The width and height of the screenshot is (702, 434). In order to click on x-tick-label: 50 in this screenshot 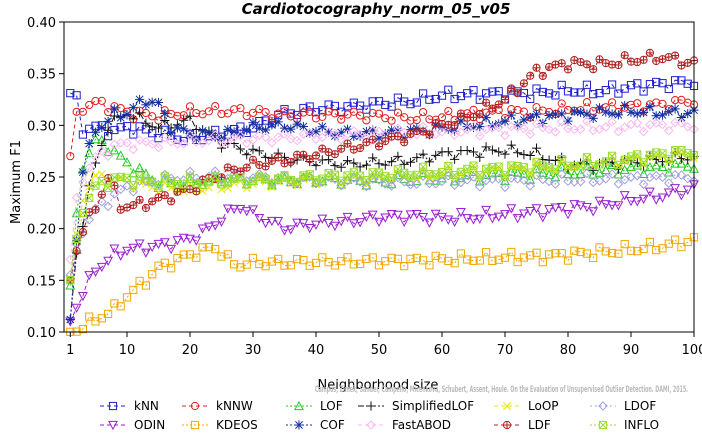, I will do `click(379, 350)`.